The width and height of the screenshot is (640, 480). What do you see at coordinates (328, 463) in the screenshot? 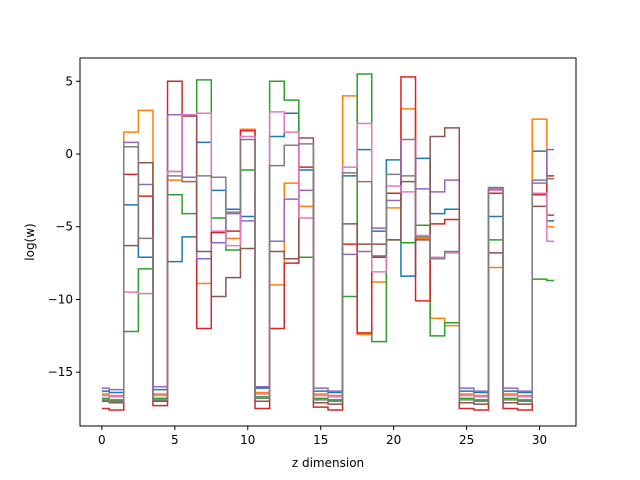
I see `x-axis-label: z dimension` at bounding box center [328, 463].